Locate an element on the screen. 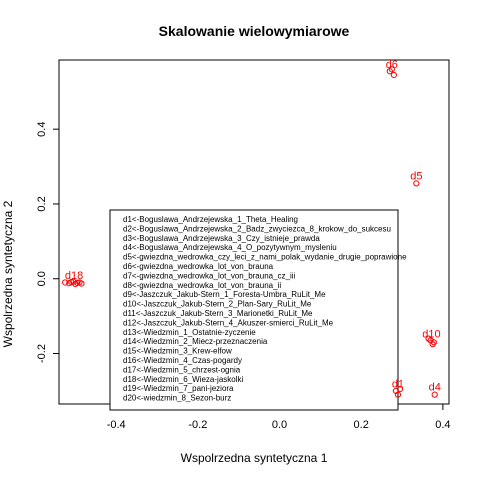 The height and width of the screenshot is (480, 480). x-tick-label: 0.2 is located at coordinates (361, 425).